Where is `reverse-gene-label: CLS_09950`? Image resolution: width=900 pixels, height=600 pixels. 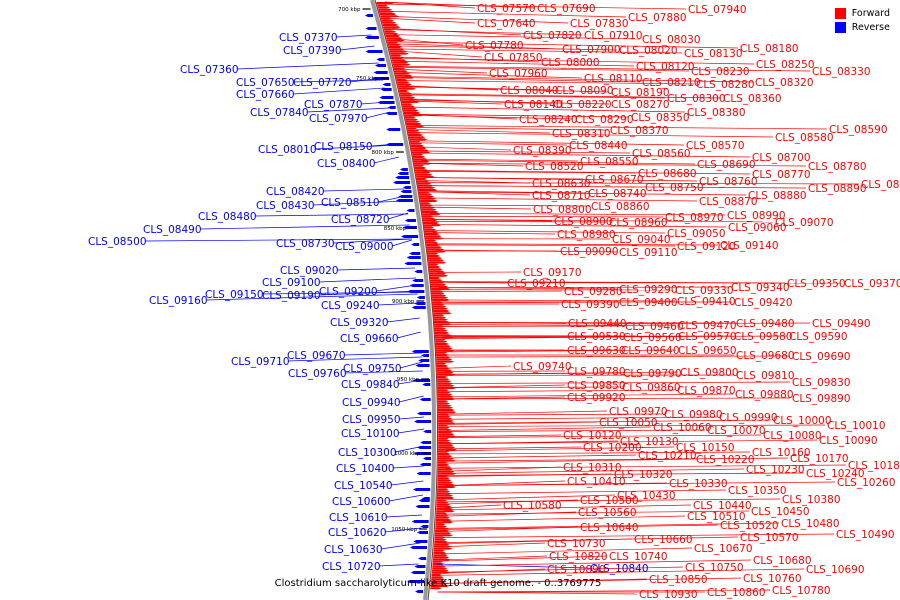
reverse-gene-label: CLS_09950 is located at coordinates (371, 420).